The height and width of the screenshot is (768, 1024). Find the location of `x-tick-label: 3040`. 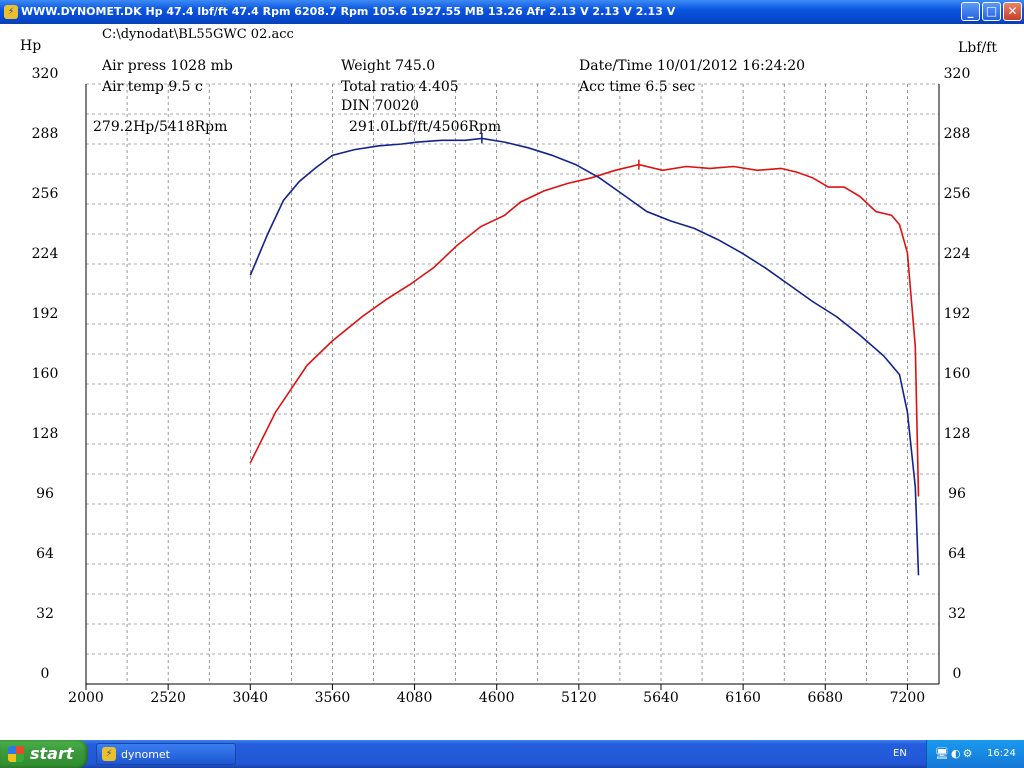

x-tick-label: 3040 is located at coordinates (250, 698).